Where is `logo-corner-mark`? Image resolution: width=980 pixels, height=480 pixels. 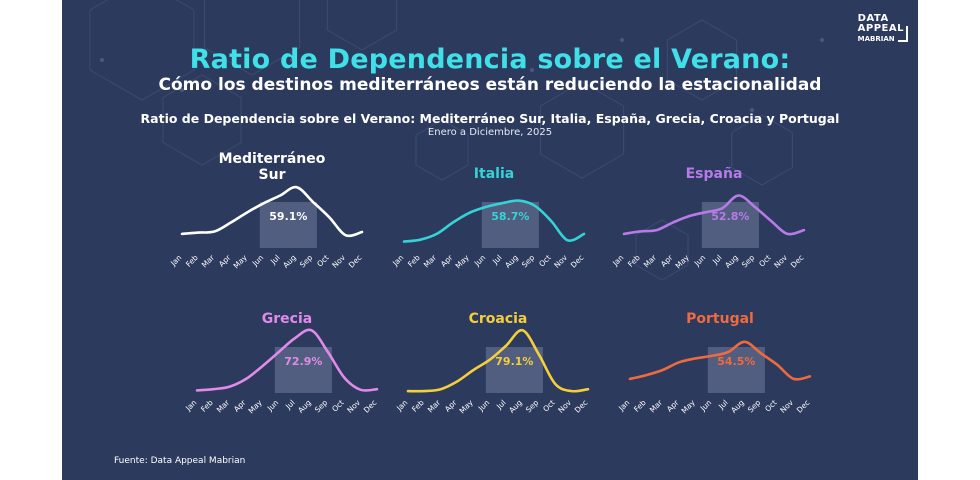
logo-corner-mark is located at coordinates (903, 34).